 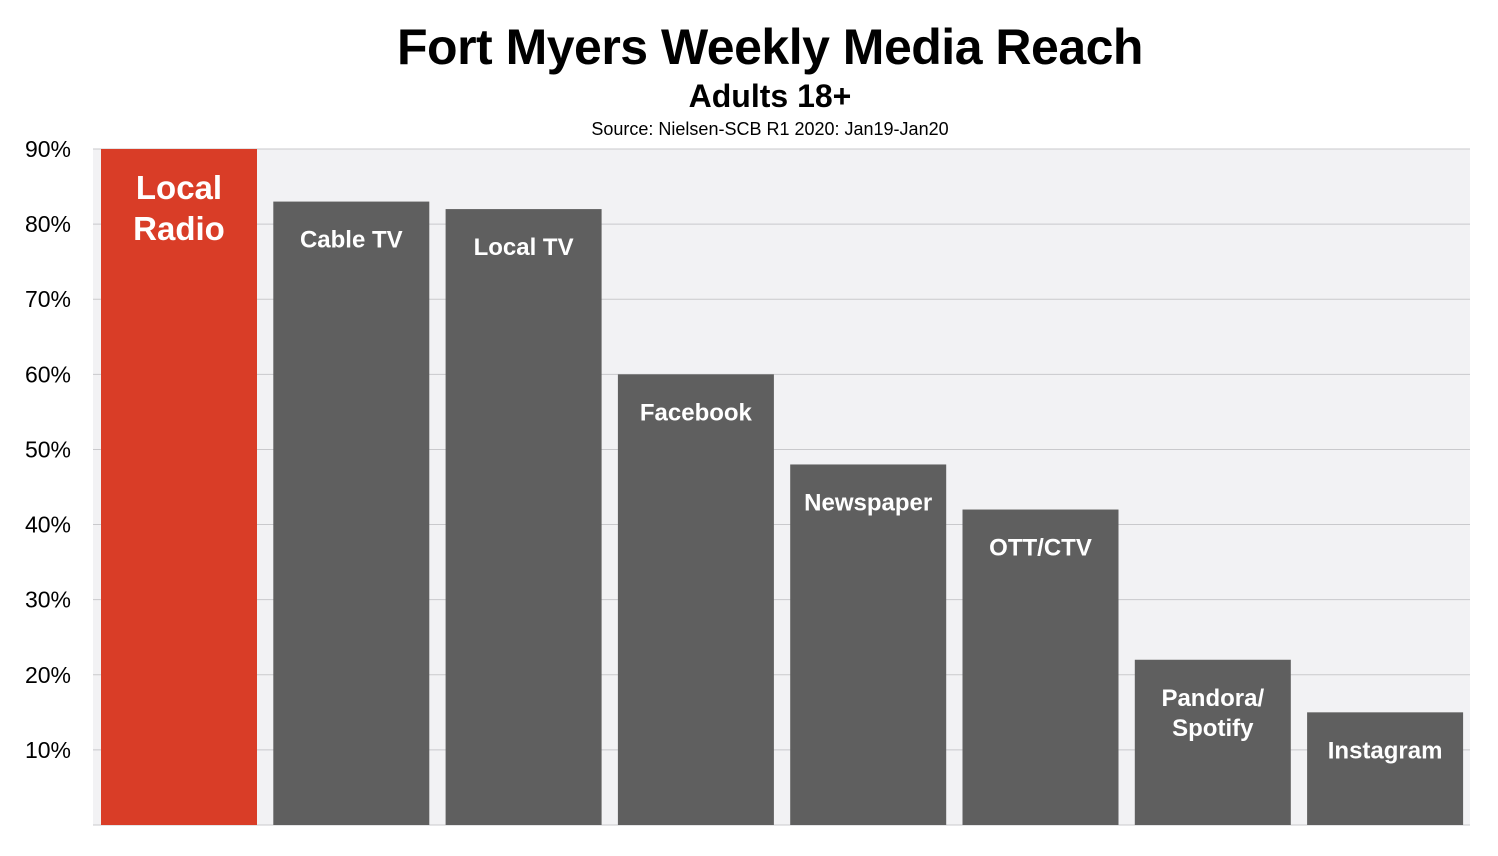 I want to click on bar-label: Local TV, so click(x=524, y=247).